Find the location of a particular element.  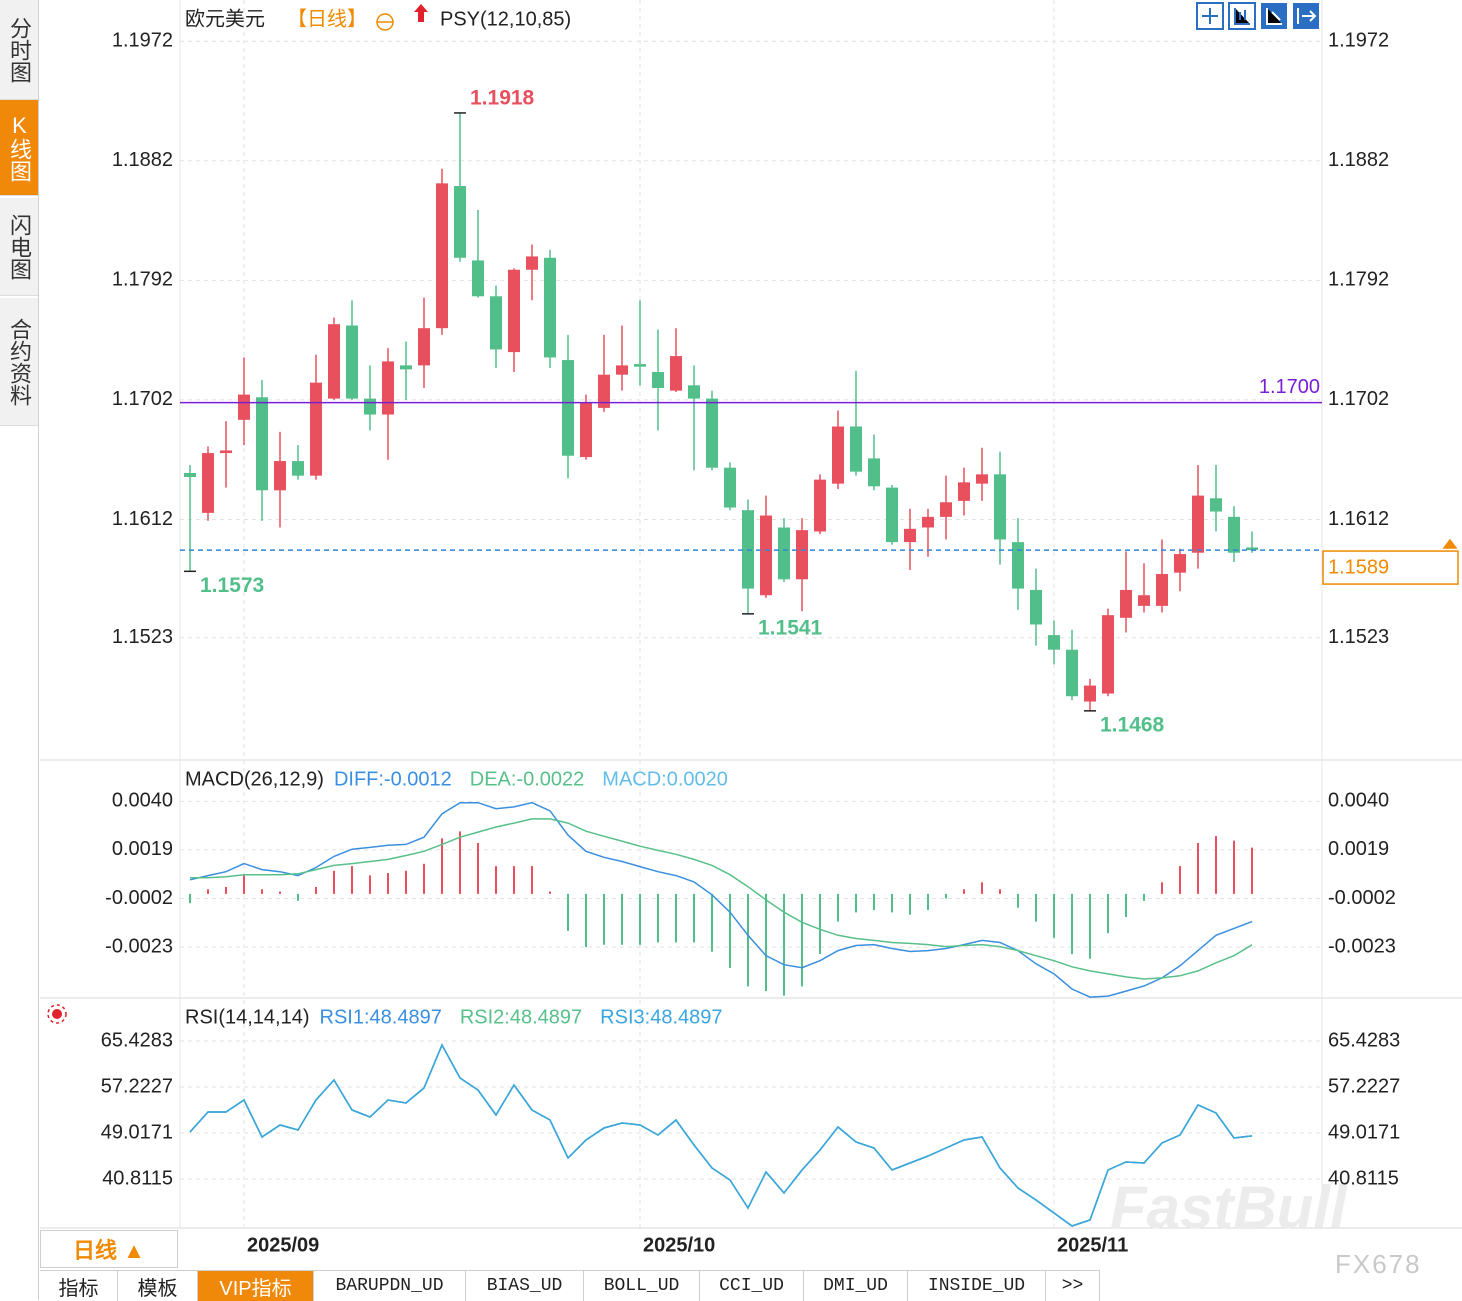

tab-timeshare: 分时图 is located at coordinates (19, 50).